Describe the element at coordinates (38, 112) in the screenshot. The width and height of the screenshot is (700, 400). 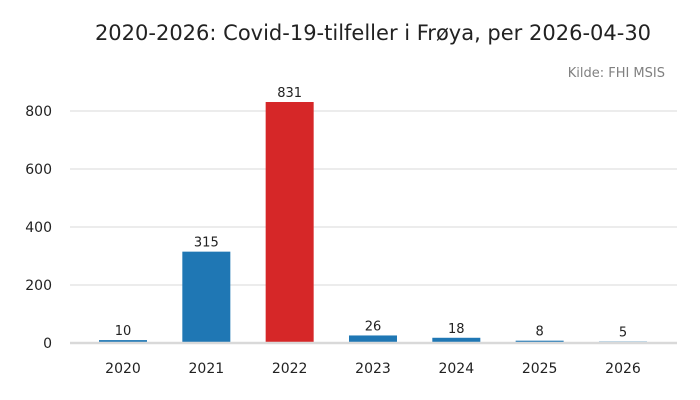
I see `y-tick-label-800: 800` at that location.